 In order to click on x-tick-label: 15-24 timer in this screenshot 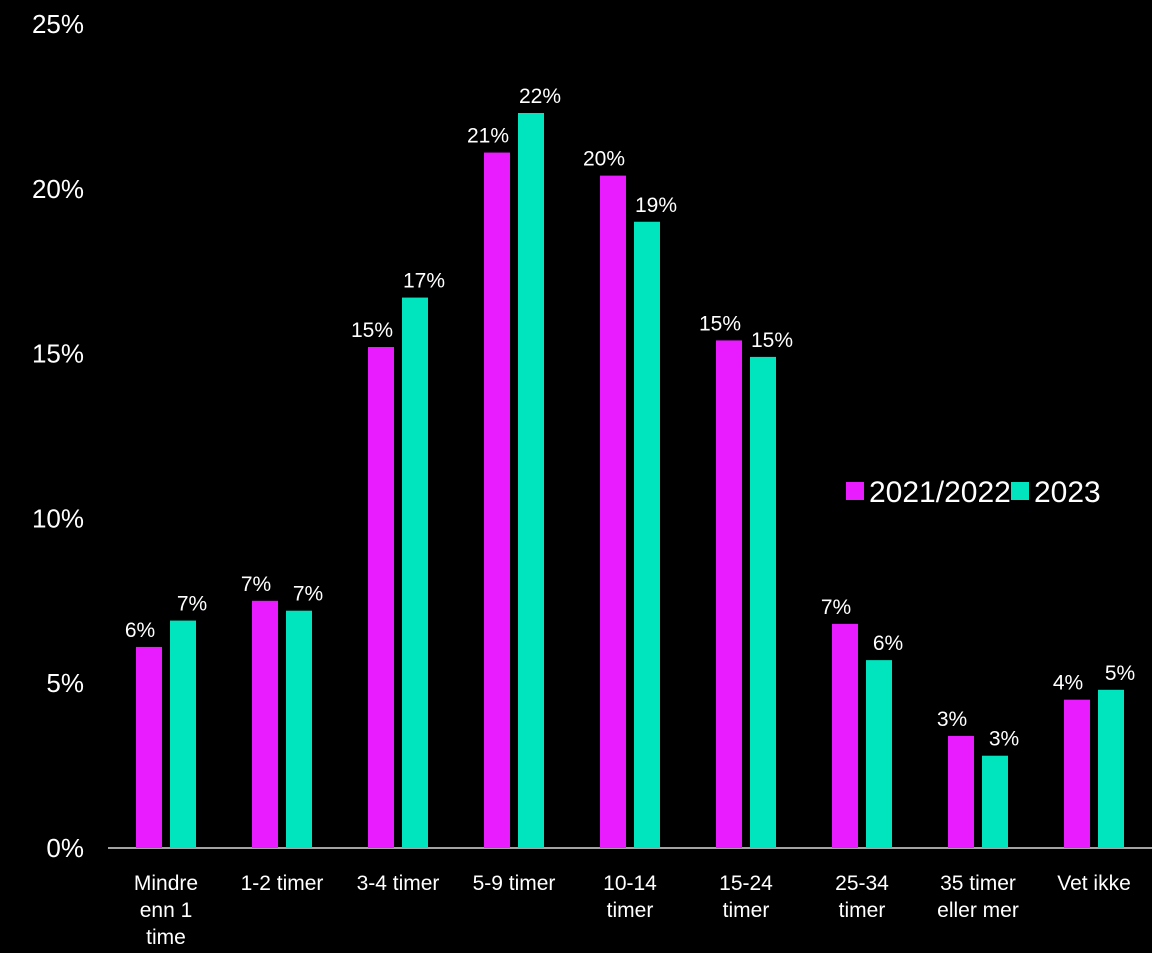, I will do `click(746, 897)`.